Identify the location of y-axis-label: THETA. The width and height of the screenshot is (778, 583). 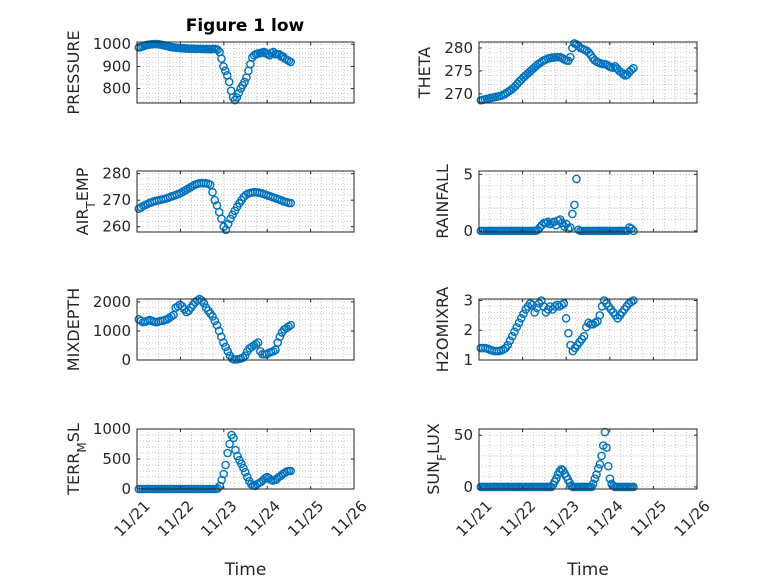
(424, 73).